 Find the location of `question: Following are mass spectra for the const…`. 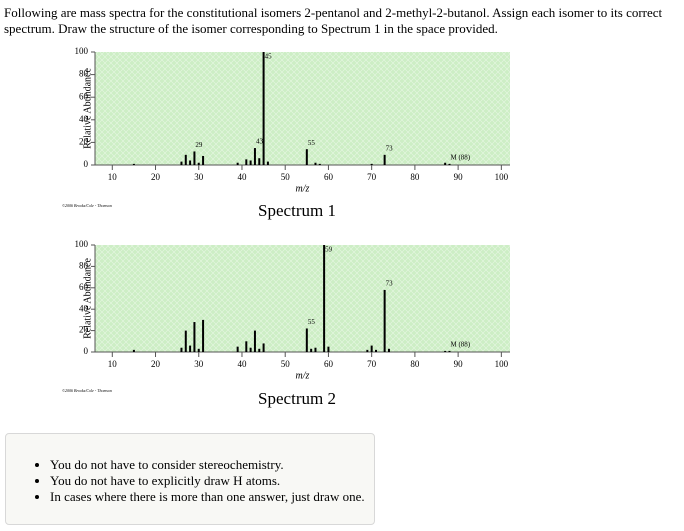

question: Following are mass spectra for the const… is located at coordinates (333, 20).